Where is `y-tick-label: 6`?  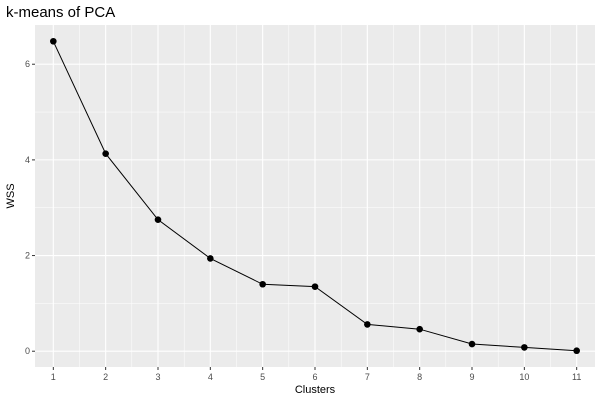
y-tick-label: 6 is located at coordinates (27, 64).